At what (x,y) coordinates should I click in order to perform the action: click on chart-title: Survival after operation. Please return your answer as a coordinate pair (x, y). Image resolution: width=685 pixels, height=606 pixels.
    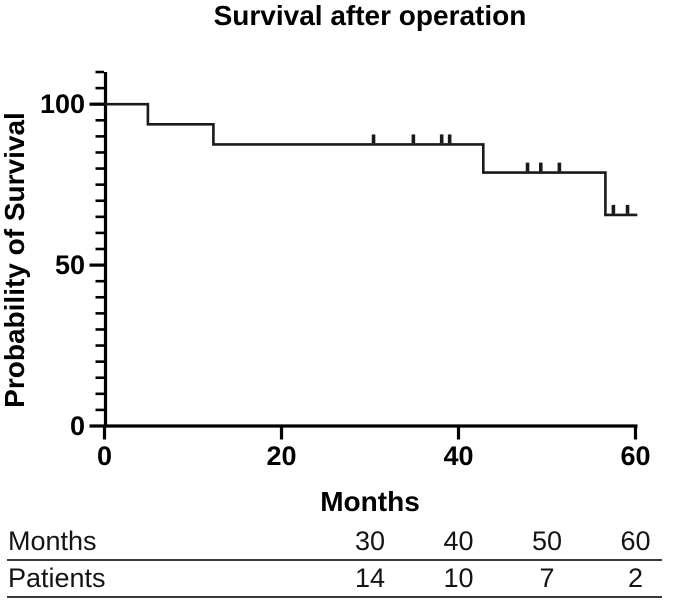
    Looking at the image, I should click on (370, 15).